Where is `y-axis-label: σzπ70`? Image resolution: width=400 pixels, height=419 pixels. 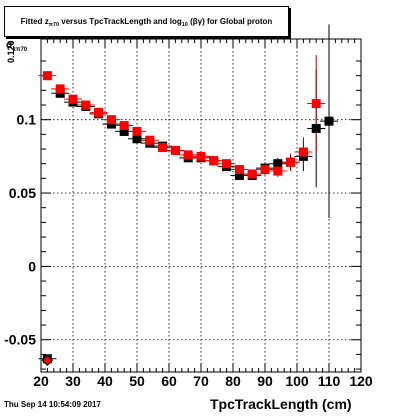 y-axis-label: σzπ70 is located at coordinates (16, 46).